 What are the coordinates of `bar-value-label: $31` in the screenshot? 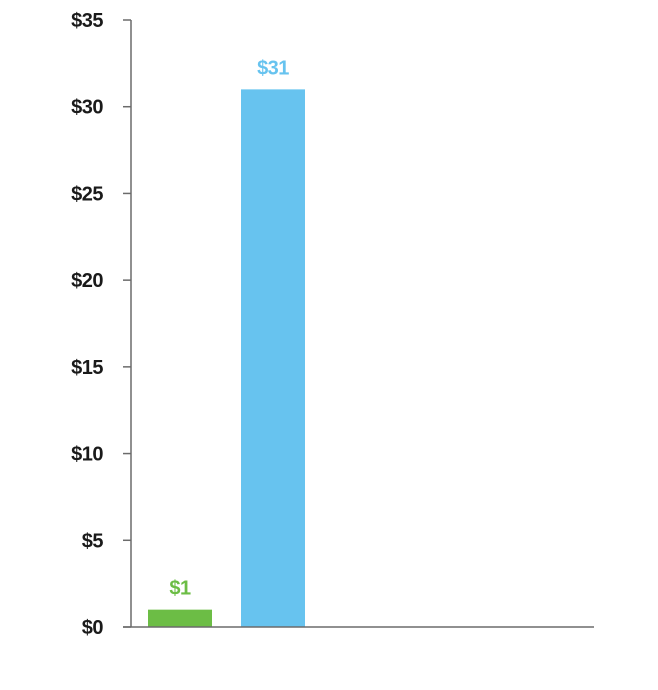 It's located at (273, 68).